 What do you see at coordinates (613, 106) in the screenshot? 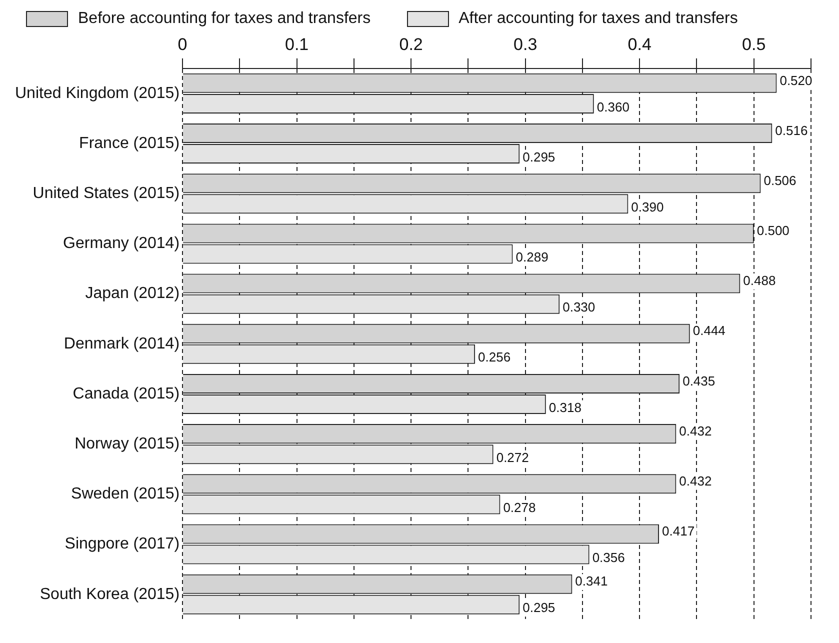
I see `data-label: 0.360` at bounding box center [613, 106].